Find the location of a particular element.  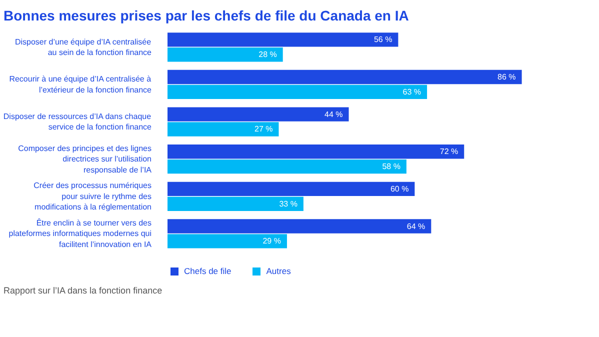

data-label: 60 % is located at coordinates (399, 189).